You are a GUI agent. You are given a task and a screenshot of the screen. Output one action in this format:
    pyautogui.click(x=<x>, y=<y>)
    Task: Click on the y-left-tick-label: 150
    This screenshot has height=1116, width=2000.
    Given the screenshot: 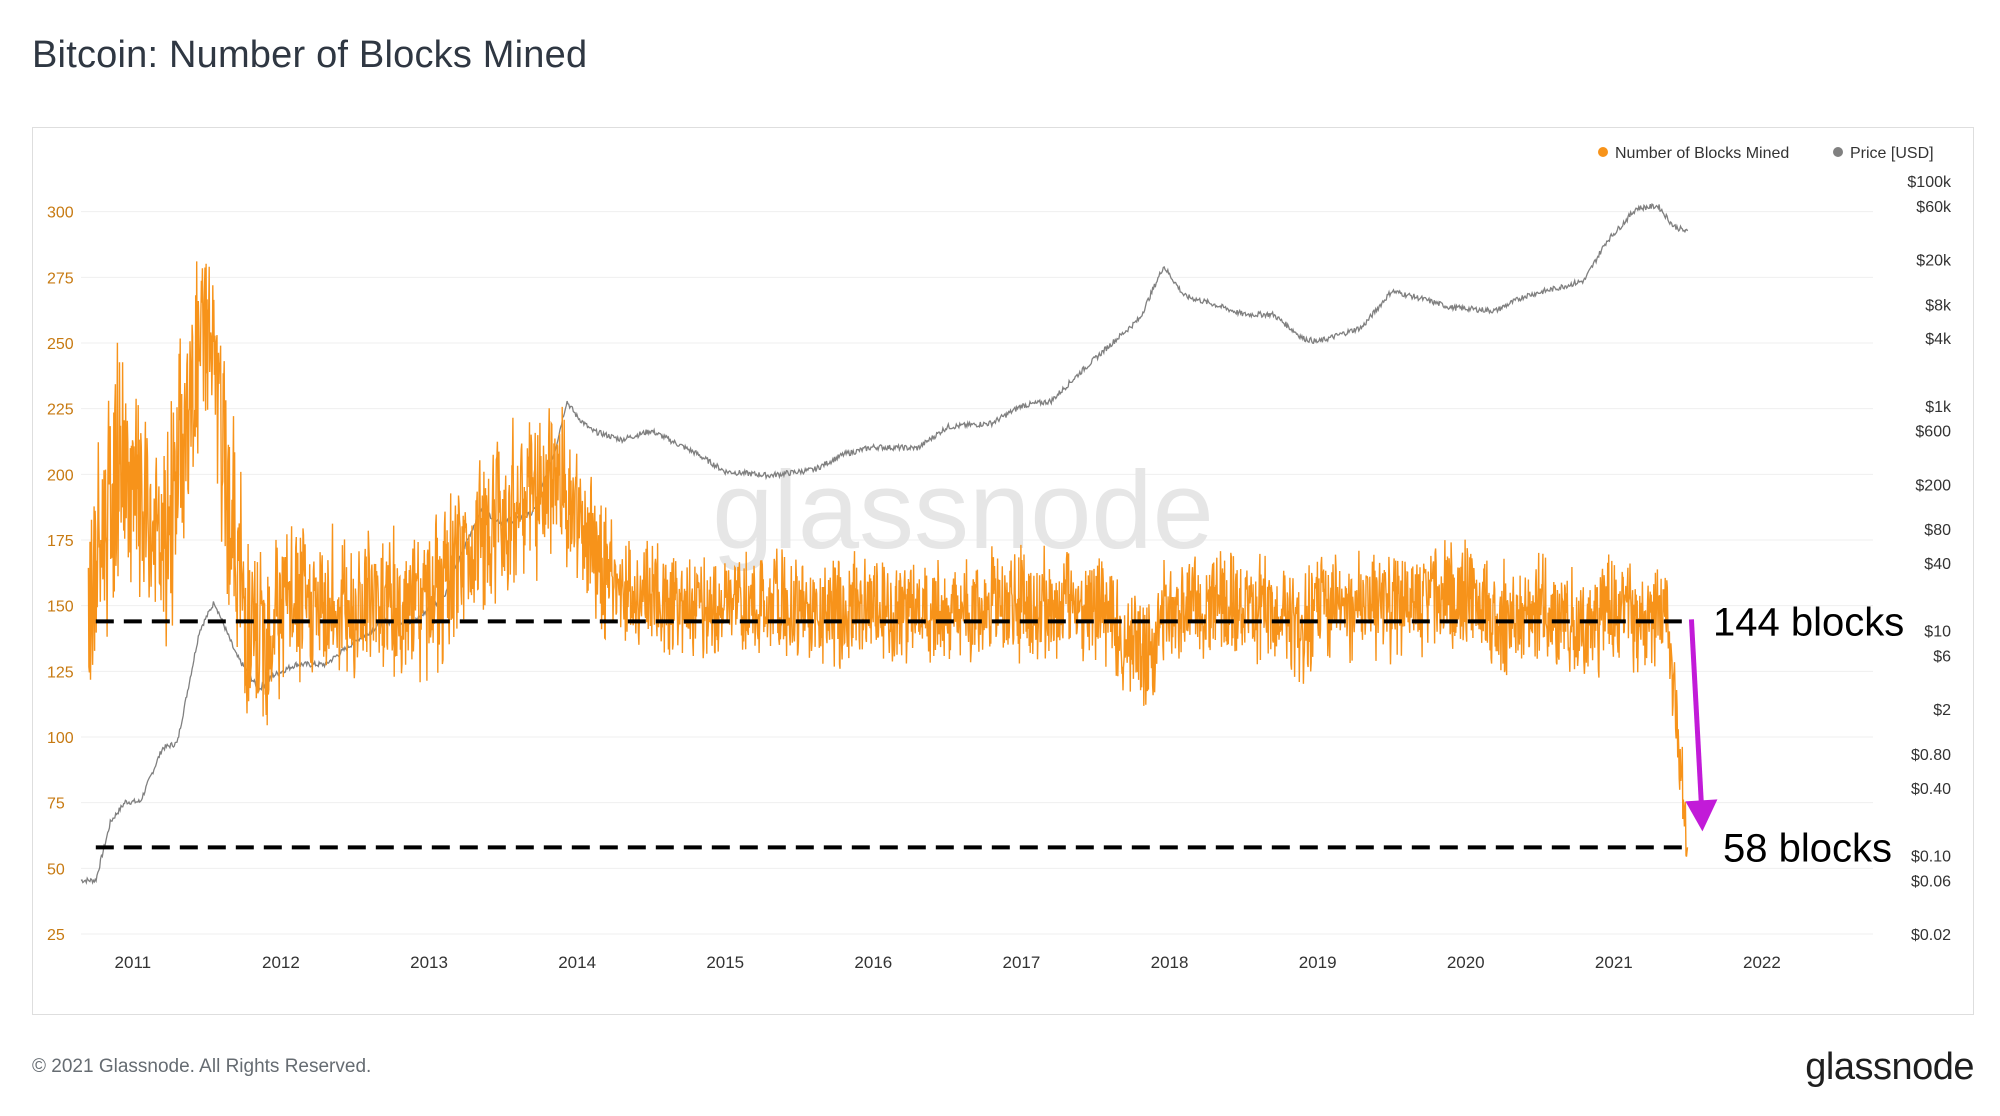 What is the action you would take?
    pyautogui.click(x=60, y=607)
    